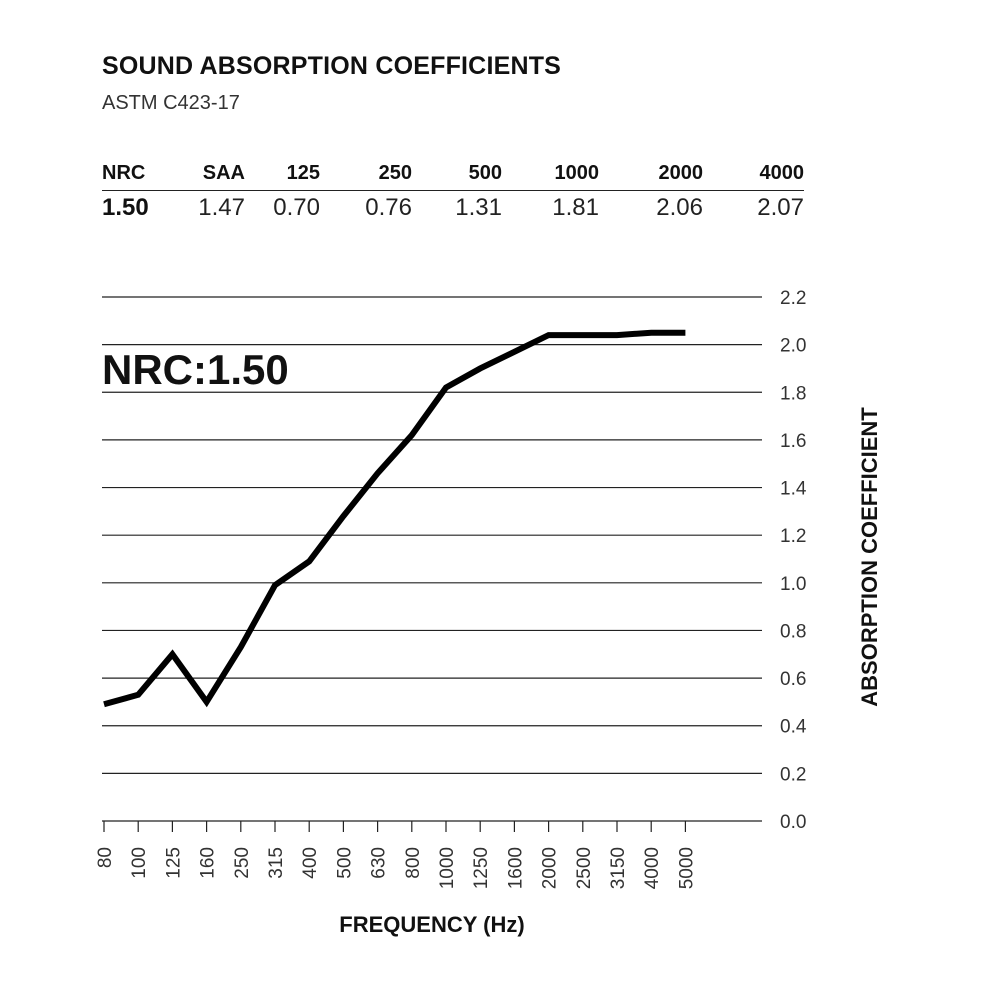 The width and height of the screenshot is (1000, 1000). I want to click on table-value-250: 0.76, so click(388, 207).